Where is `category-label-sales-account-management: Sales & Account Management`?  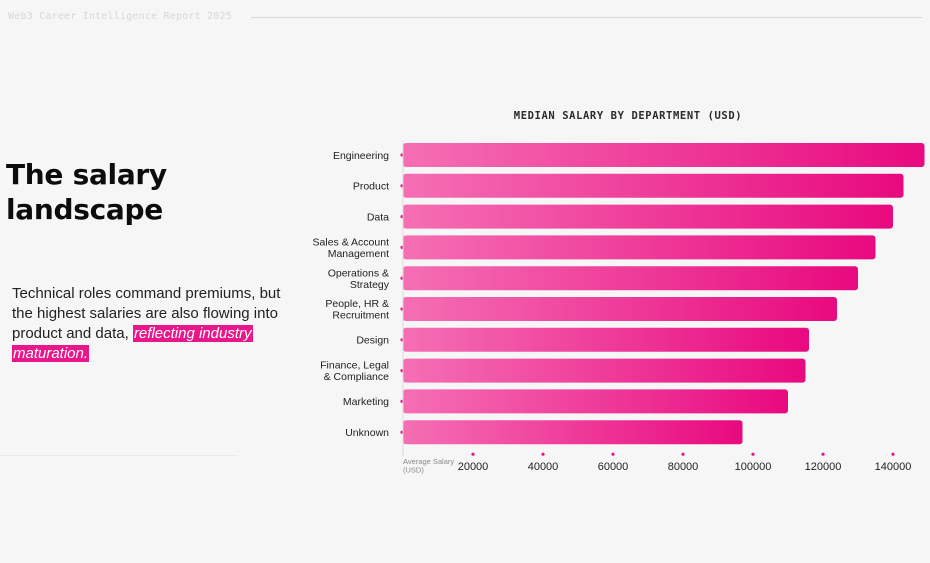 category-label-sales-account-management: Sales & Account Management is located at coordinates (351, 248).